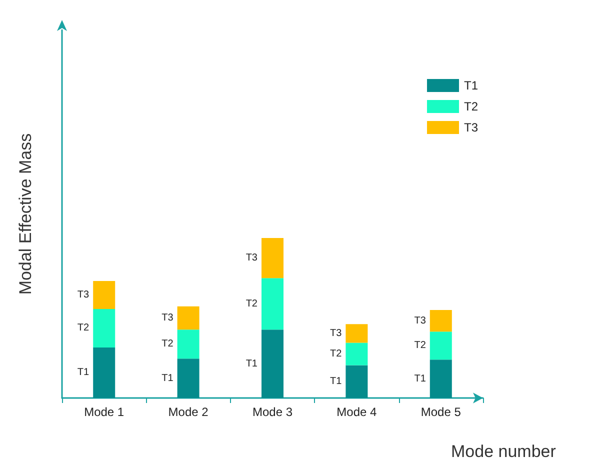 Image resolution: width=593 pixels, height=460 pixels. Describe the element at coordinates (471, 127) in the screenshot. I see `legend-label: T3` at that location.